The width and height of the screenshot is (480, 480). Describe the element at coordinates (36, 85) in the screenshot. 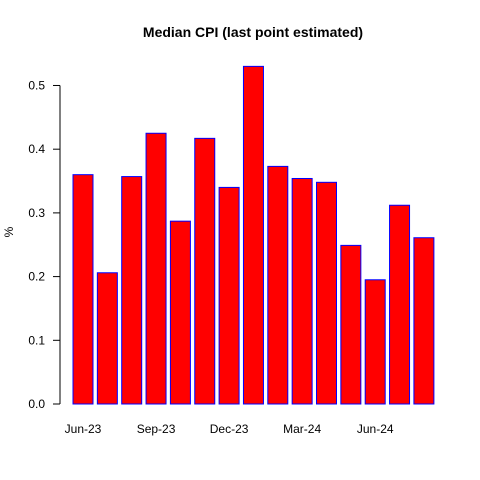

I see `y-tick-label: 0.5` at that location.